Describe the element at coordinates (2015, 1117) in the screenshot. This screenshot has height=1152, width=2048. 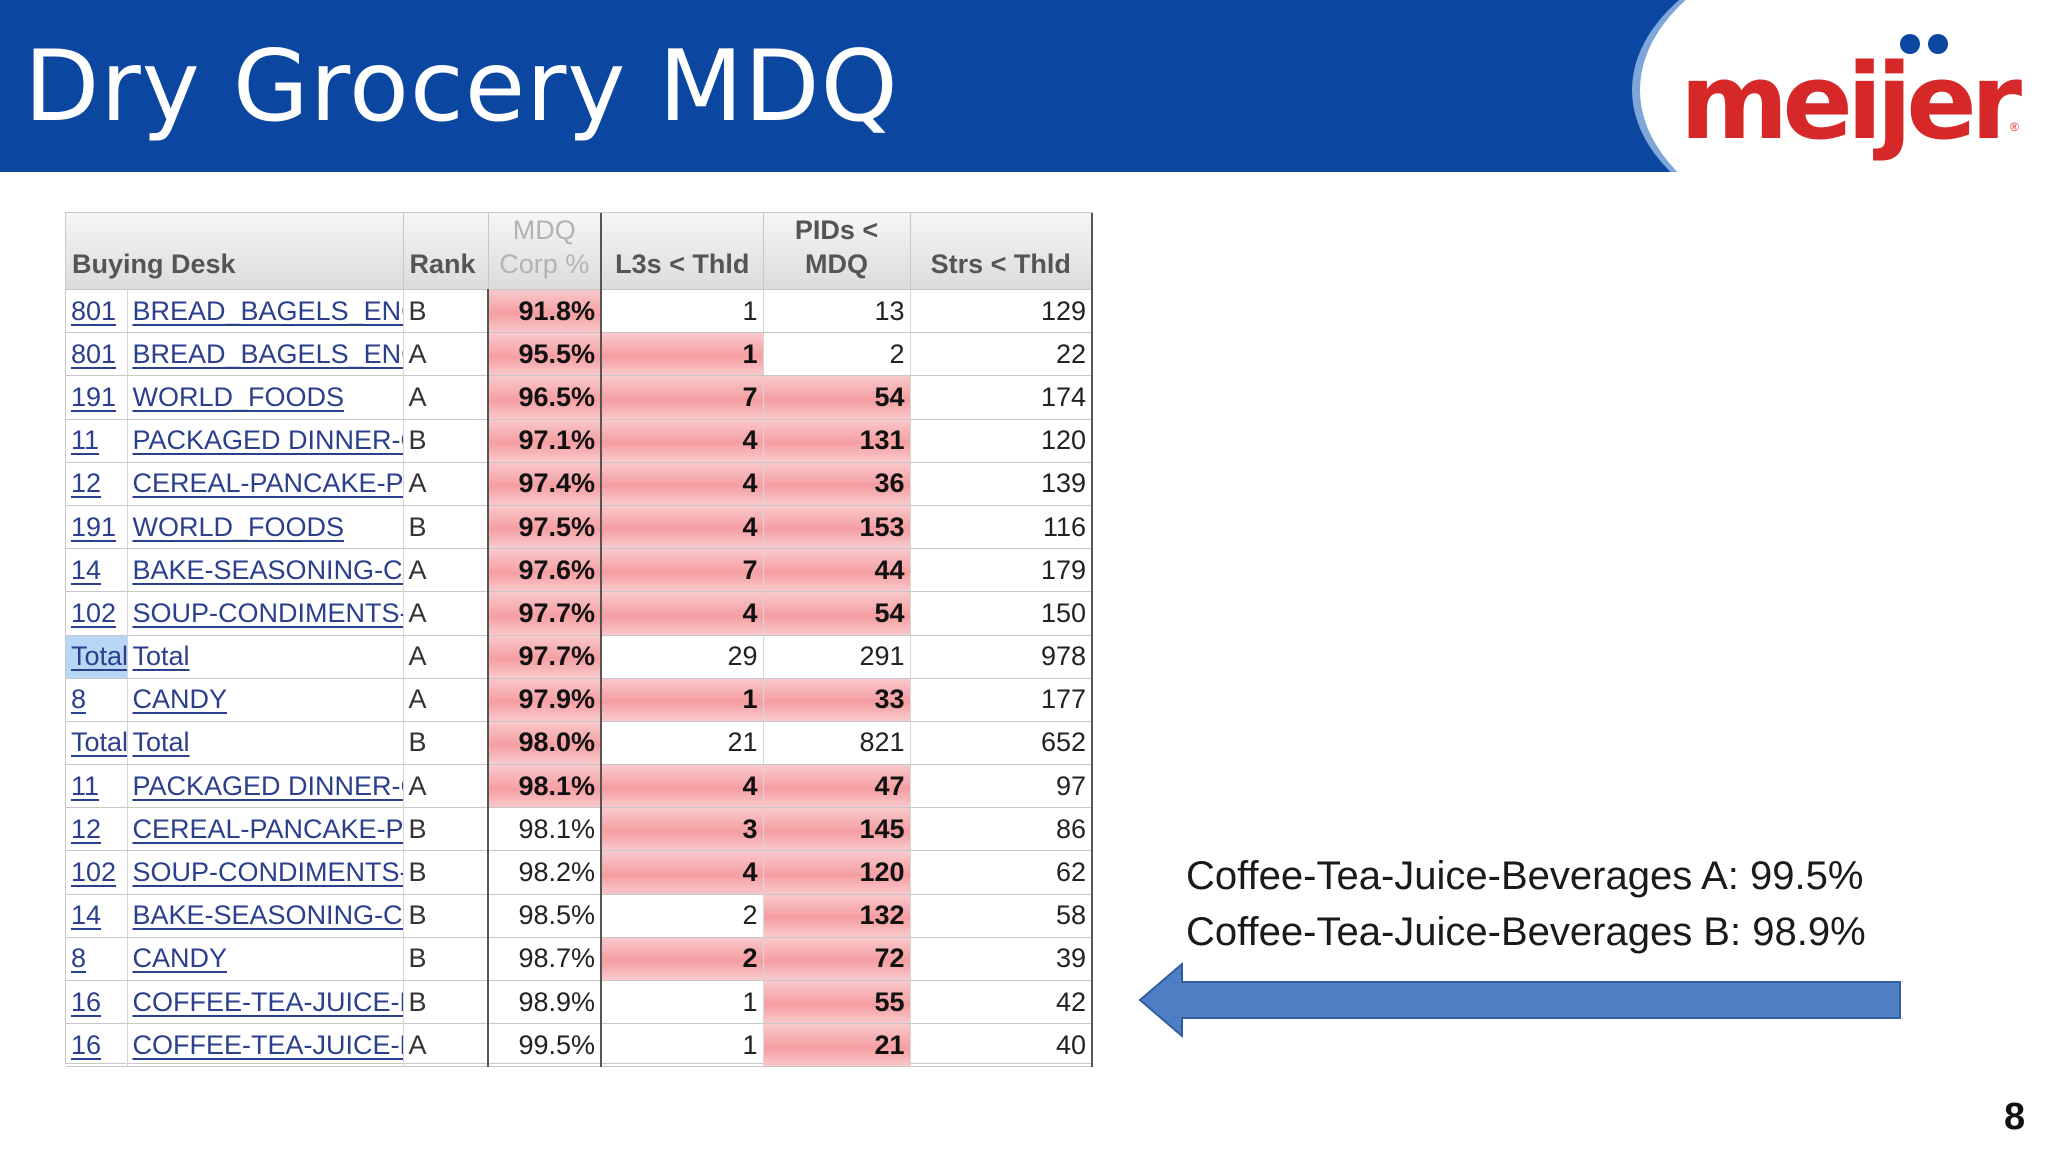
I see `page-number: 8` at that location.